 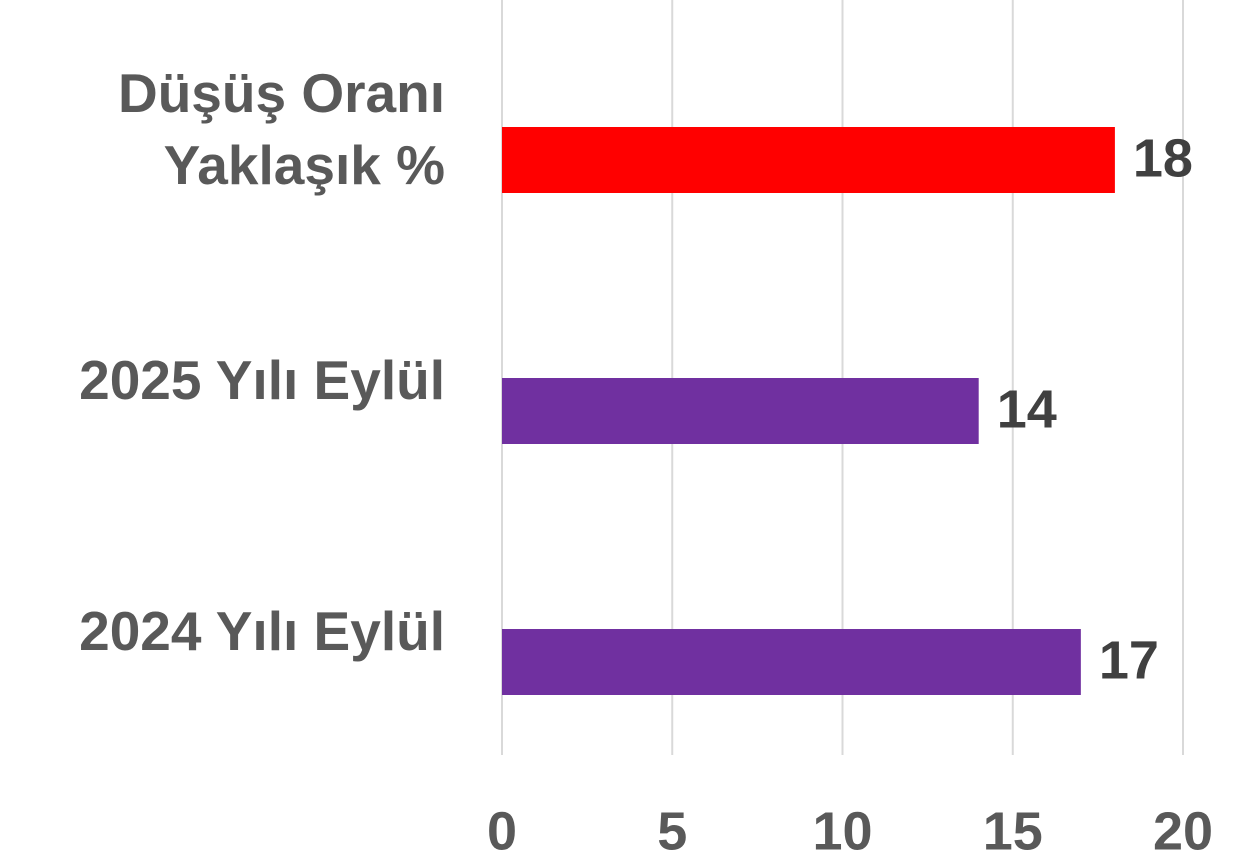 What do you see at coordinates (842, 831) in the screenshot?
I see `x-tick-label: 10` at bounding box center [842, 831].